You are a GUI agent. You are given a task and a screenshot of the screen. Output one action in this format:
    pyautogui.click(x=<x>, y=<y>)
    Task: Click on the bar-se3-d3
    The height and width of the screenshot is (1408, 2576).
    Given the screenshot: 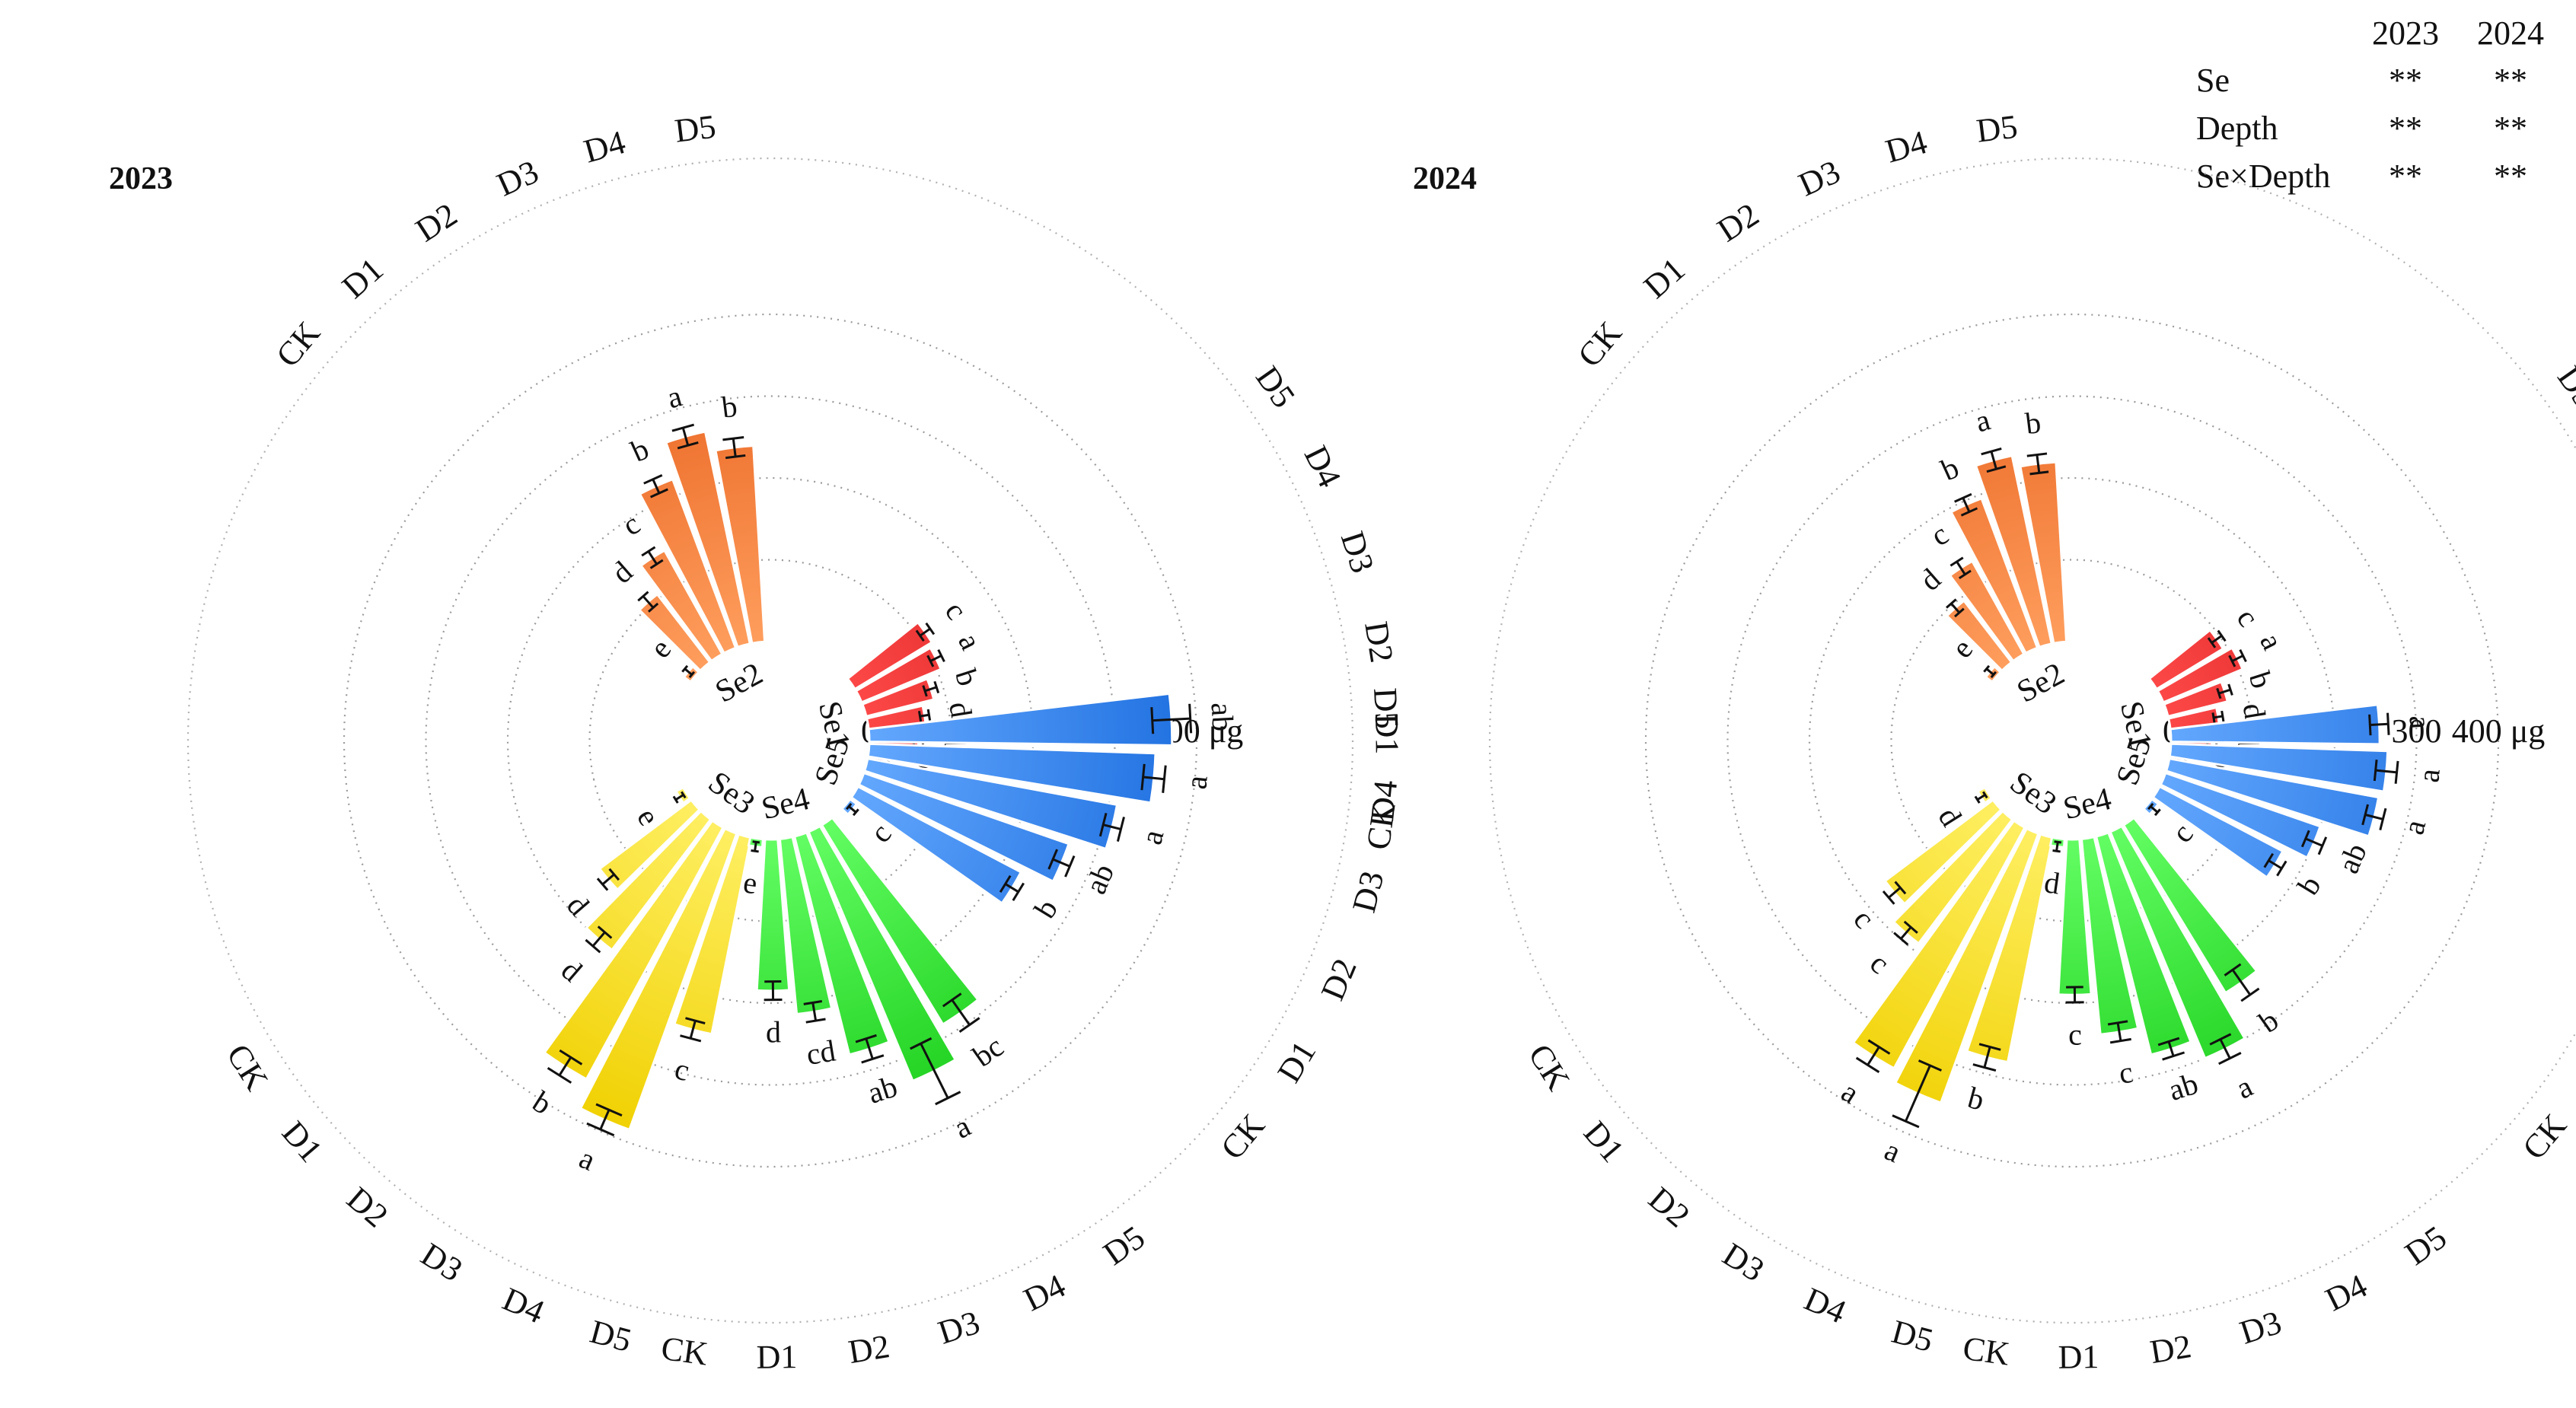 What is the action you would take?
    pyautogui.click(x=1939, y=944)
    